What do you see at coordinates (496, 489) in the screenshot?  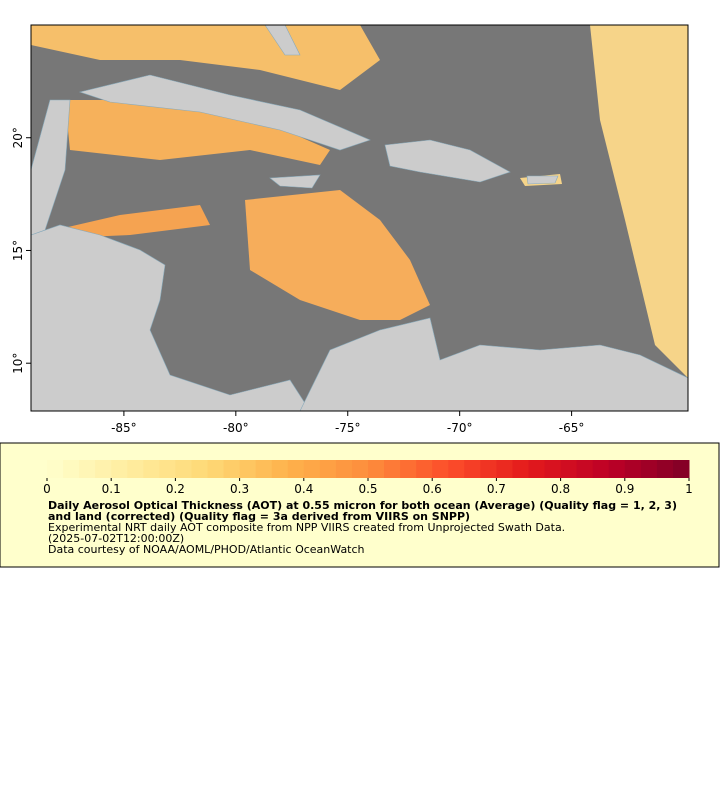 I see `colorbar-tick-label: 0.7` at bounding box center [496, 489].